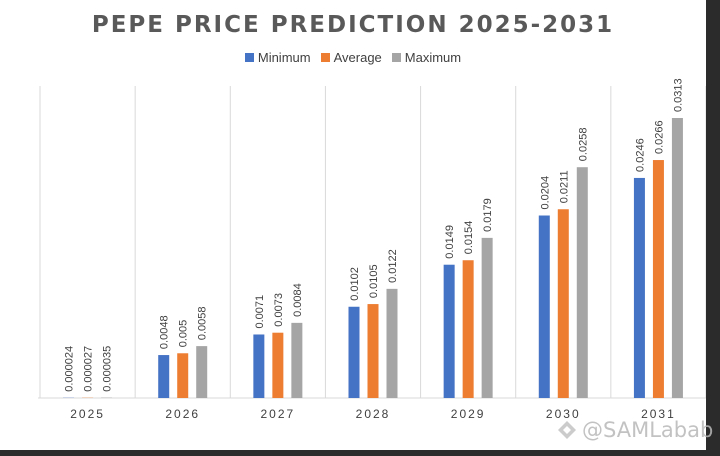 This screenshot has width=720, height=456. I want to click on data-label: 0.000024, so click(70, 369).